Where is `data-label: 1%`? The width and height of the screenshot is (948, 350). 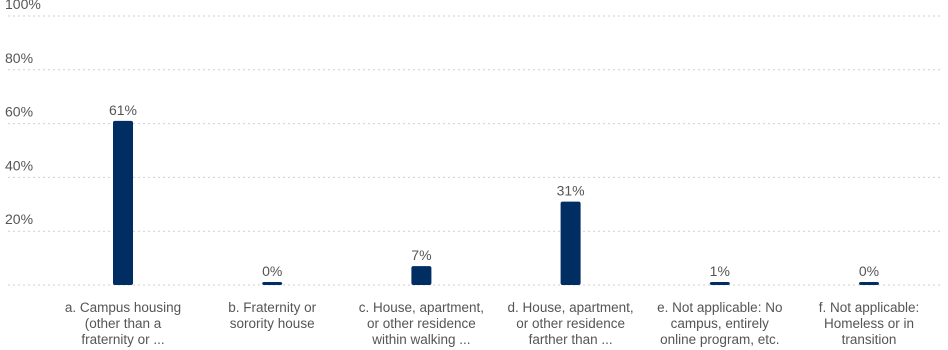
data-label: 1% is located at coordinates (720, 271).